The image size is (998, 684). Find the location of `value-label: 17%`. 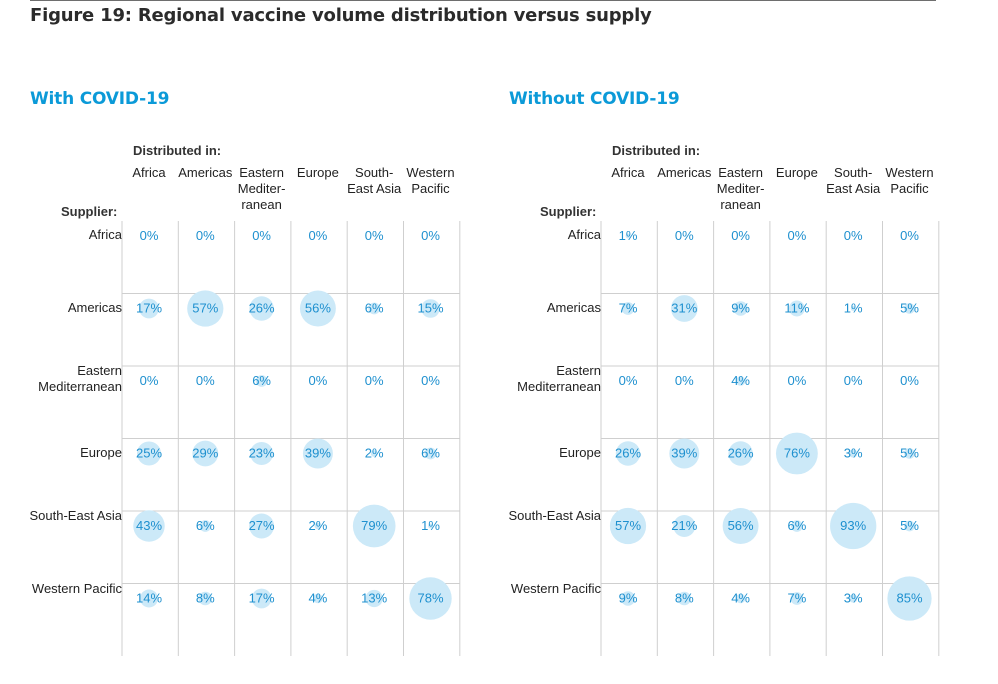

value-label: 17% is located at coordinates (149, 308).